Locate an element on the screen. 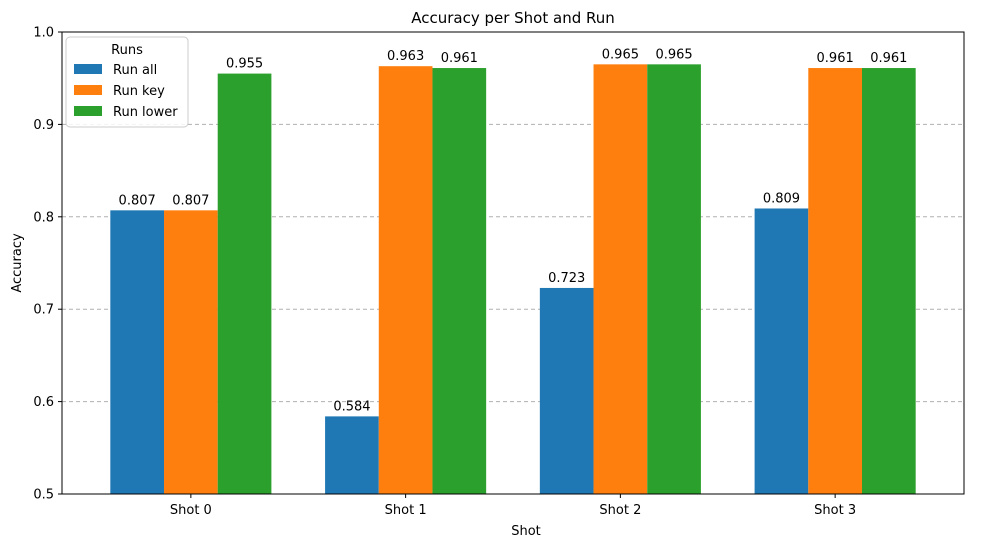 This screenshot has width=1001, height=547. legend-label: Run key is located at coordinates (139, 91).